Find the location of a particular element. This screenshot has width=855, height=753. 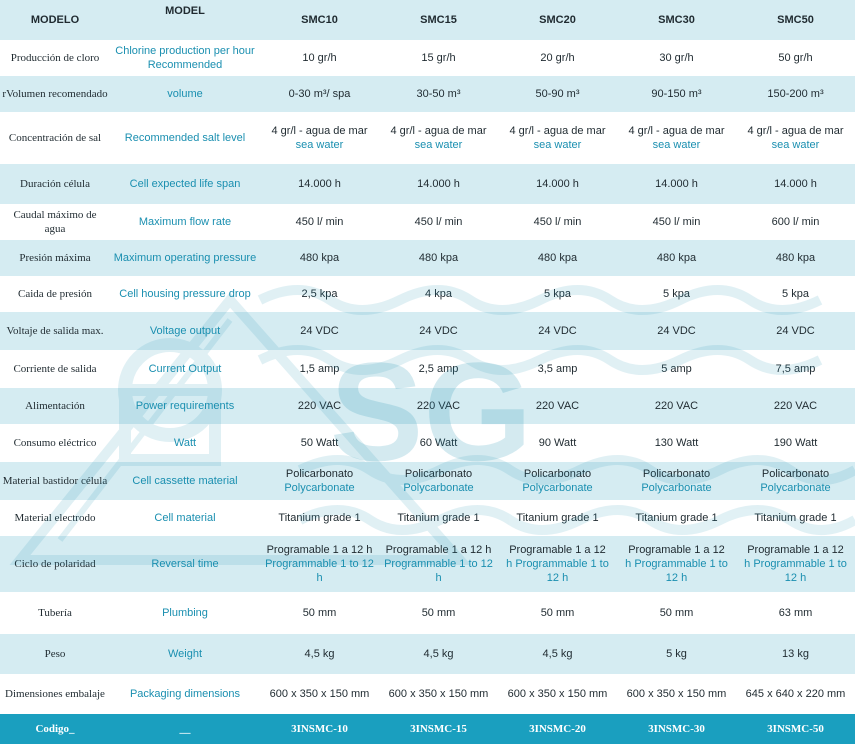

row-label-en: Packaging dimensions is located at coordinates (185, 694).